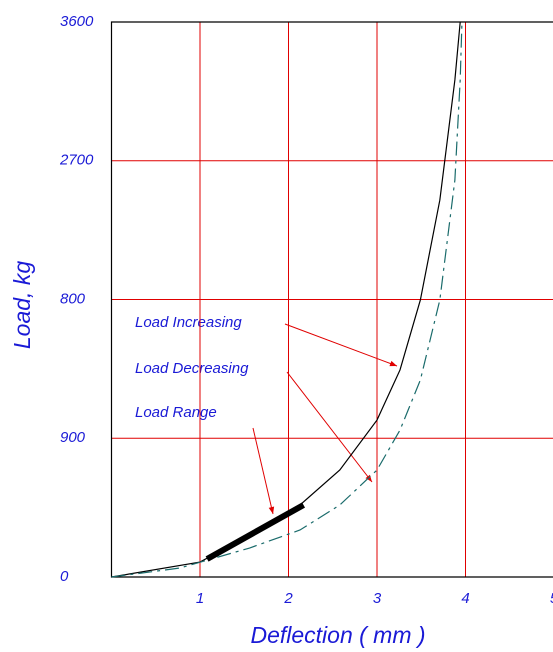  Describe the element at coordinates (465, 598) in the screenshot. I see `x-tick-label: 4` at that location.